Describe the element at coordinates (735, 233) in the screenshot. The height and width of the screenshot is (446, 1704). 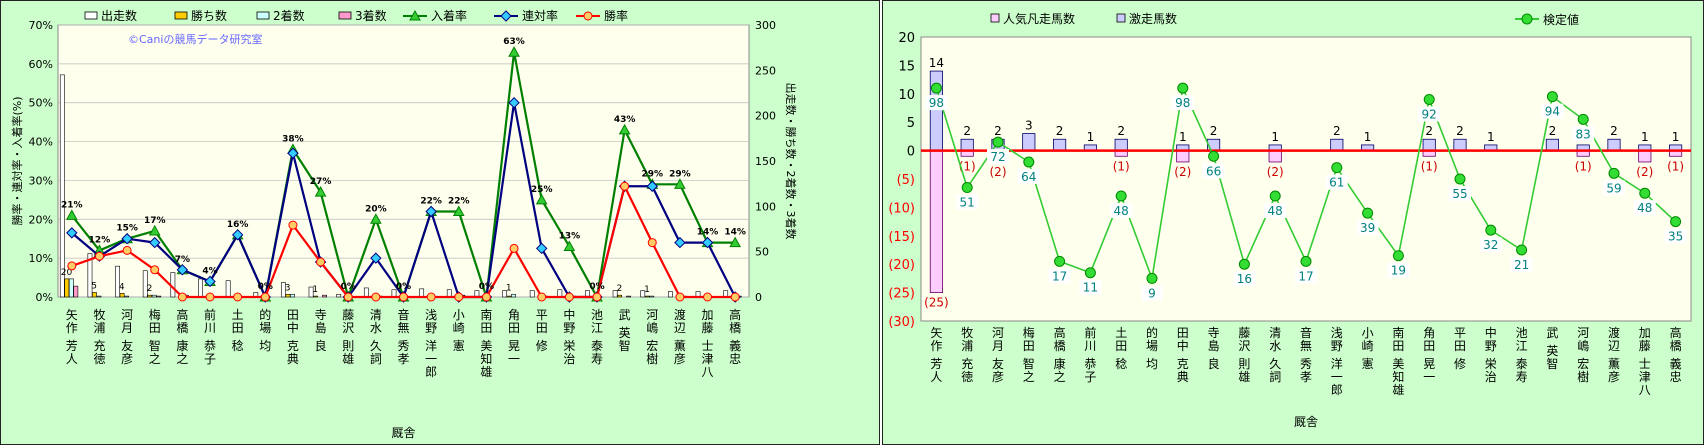
I see `pct-label: 14%` at that location.